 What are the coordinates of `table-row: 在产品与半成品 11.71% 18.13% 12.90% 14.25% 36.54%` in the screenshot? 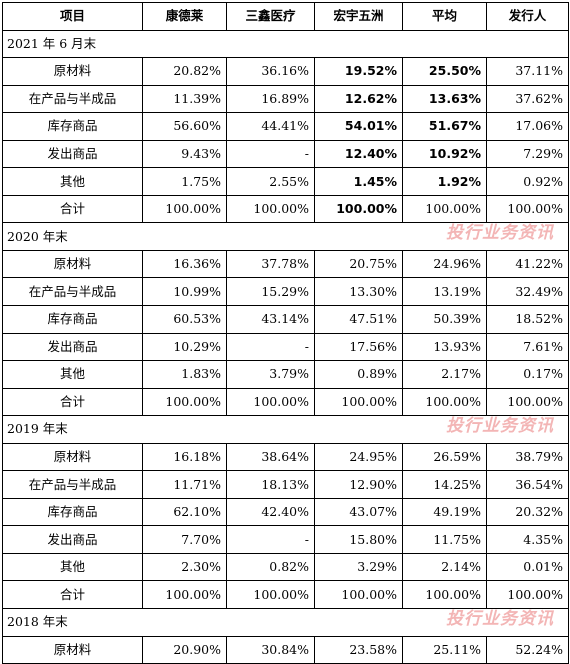 It's located at (285, 484).